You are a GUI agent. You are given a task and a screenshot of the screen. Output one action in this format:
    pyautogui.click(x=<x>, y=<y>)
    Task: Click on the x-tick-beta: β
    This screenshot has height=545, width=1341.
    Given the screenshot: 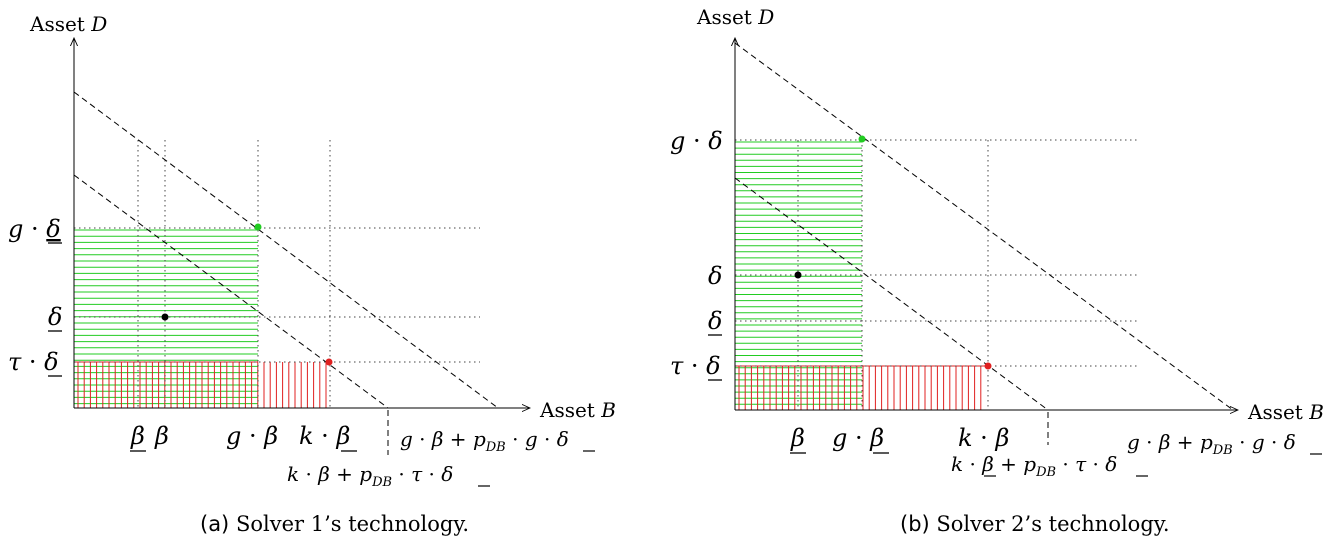 What is the action you would take?
    pyautogui.click(x=161, y=436)
    